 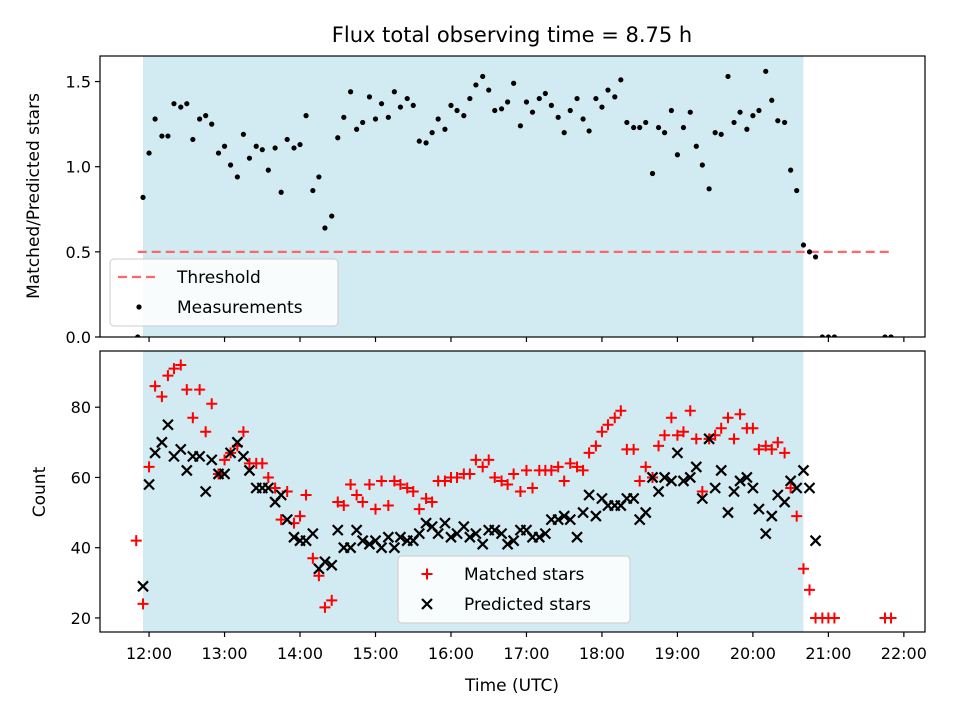 I want to click on chart-title: Flux total observing time = 8.75 h, so click(x=512, y=35).